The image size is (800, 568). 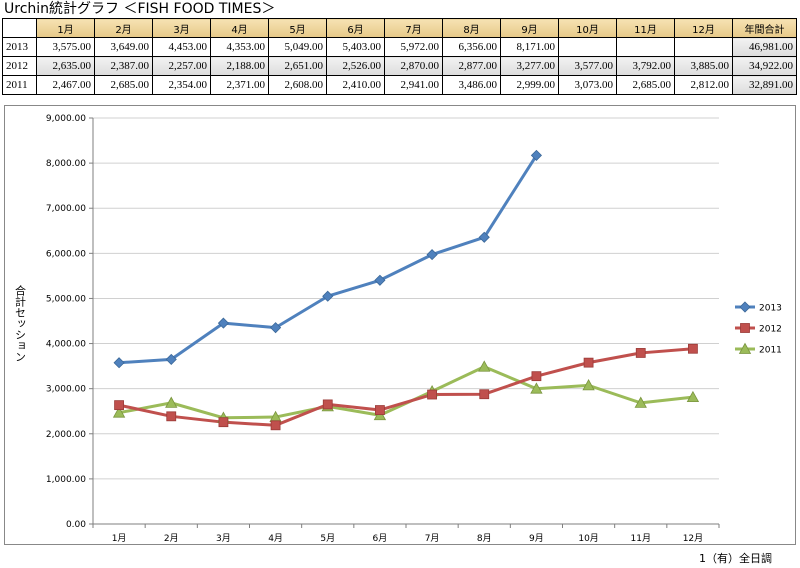 What do you see at coordinates (297, 85) in the screenshot?
I see `table-cell: 2,608.00` at bounding box center [297, 85].